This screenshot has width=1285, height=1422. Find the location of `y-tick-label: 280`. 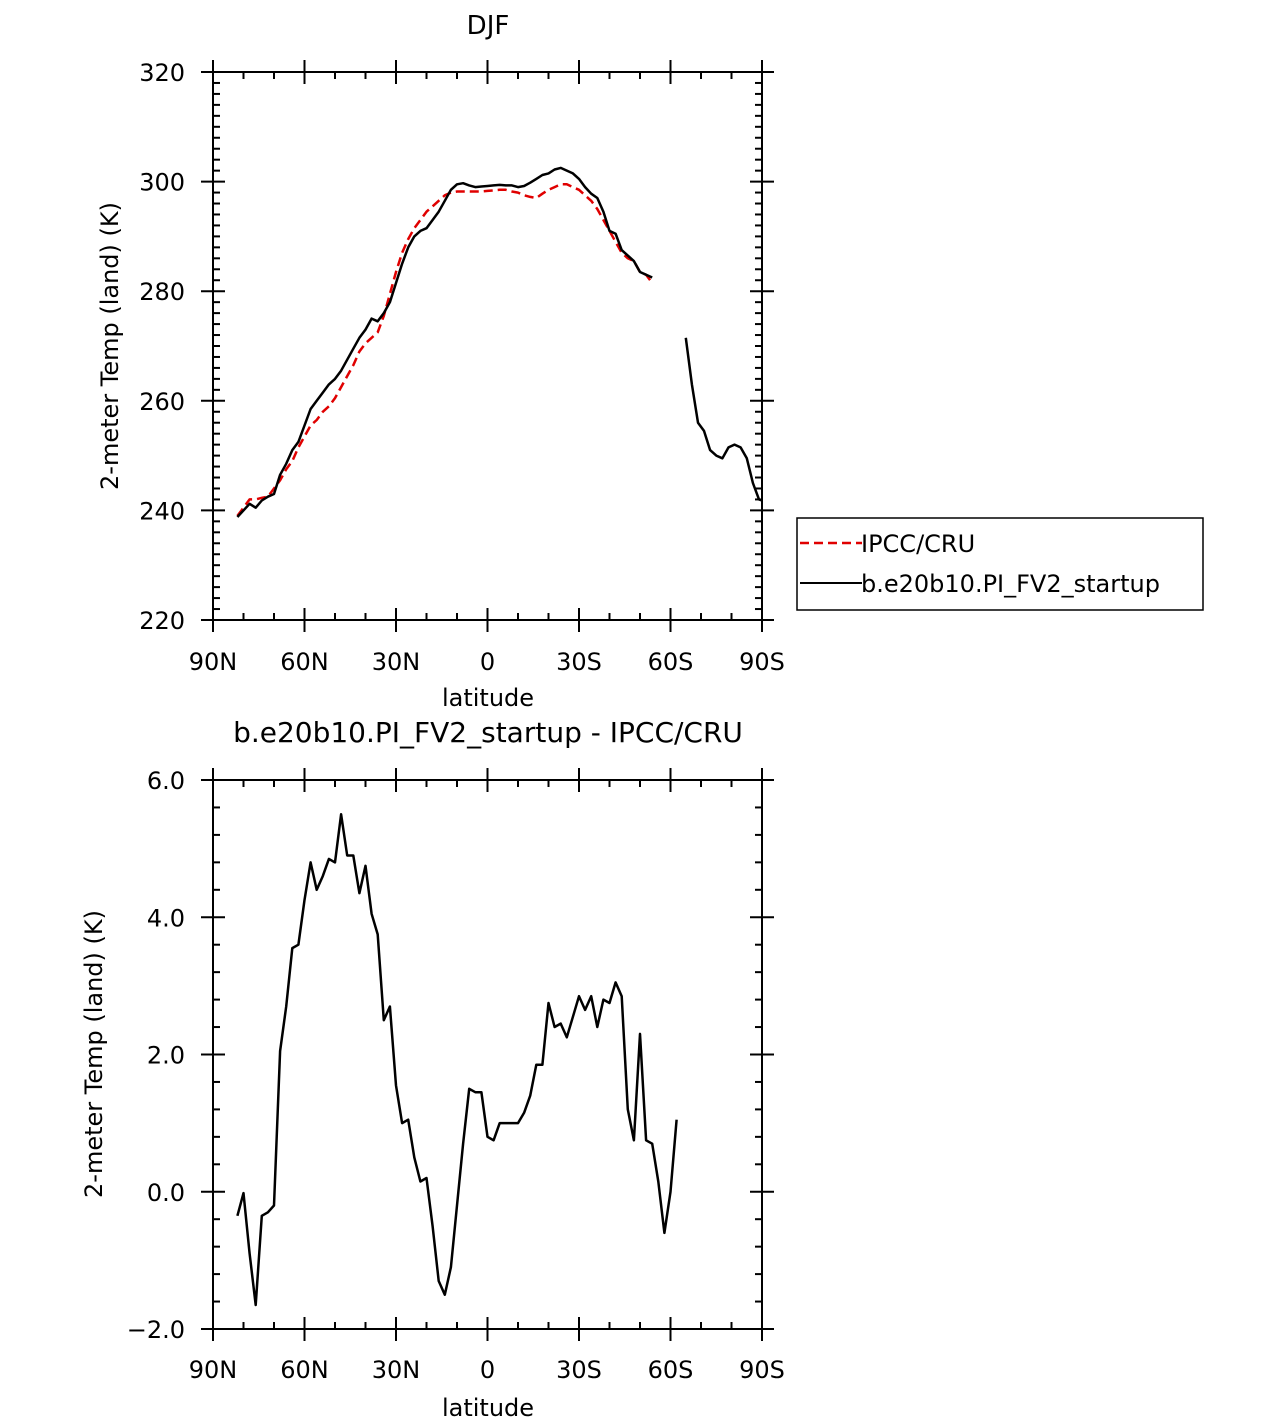

y-tick-label: 280 is located at coordinates (162, 292).